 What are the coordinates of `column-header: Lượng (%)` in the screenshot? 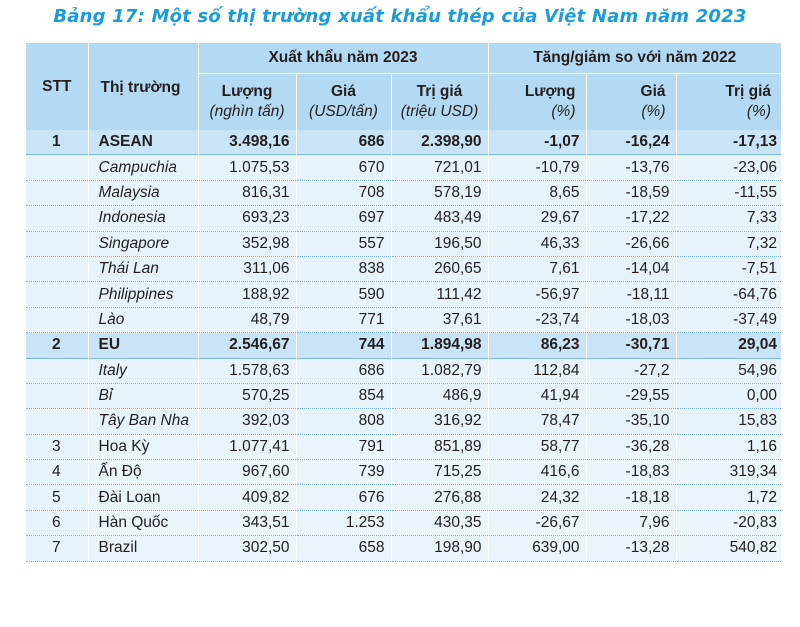 It's located at (536, 101).